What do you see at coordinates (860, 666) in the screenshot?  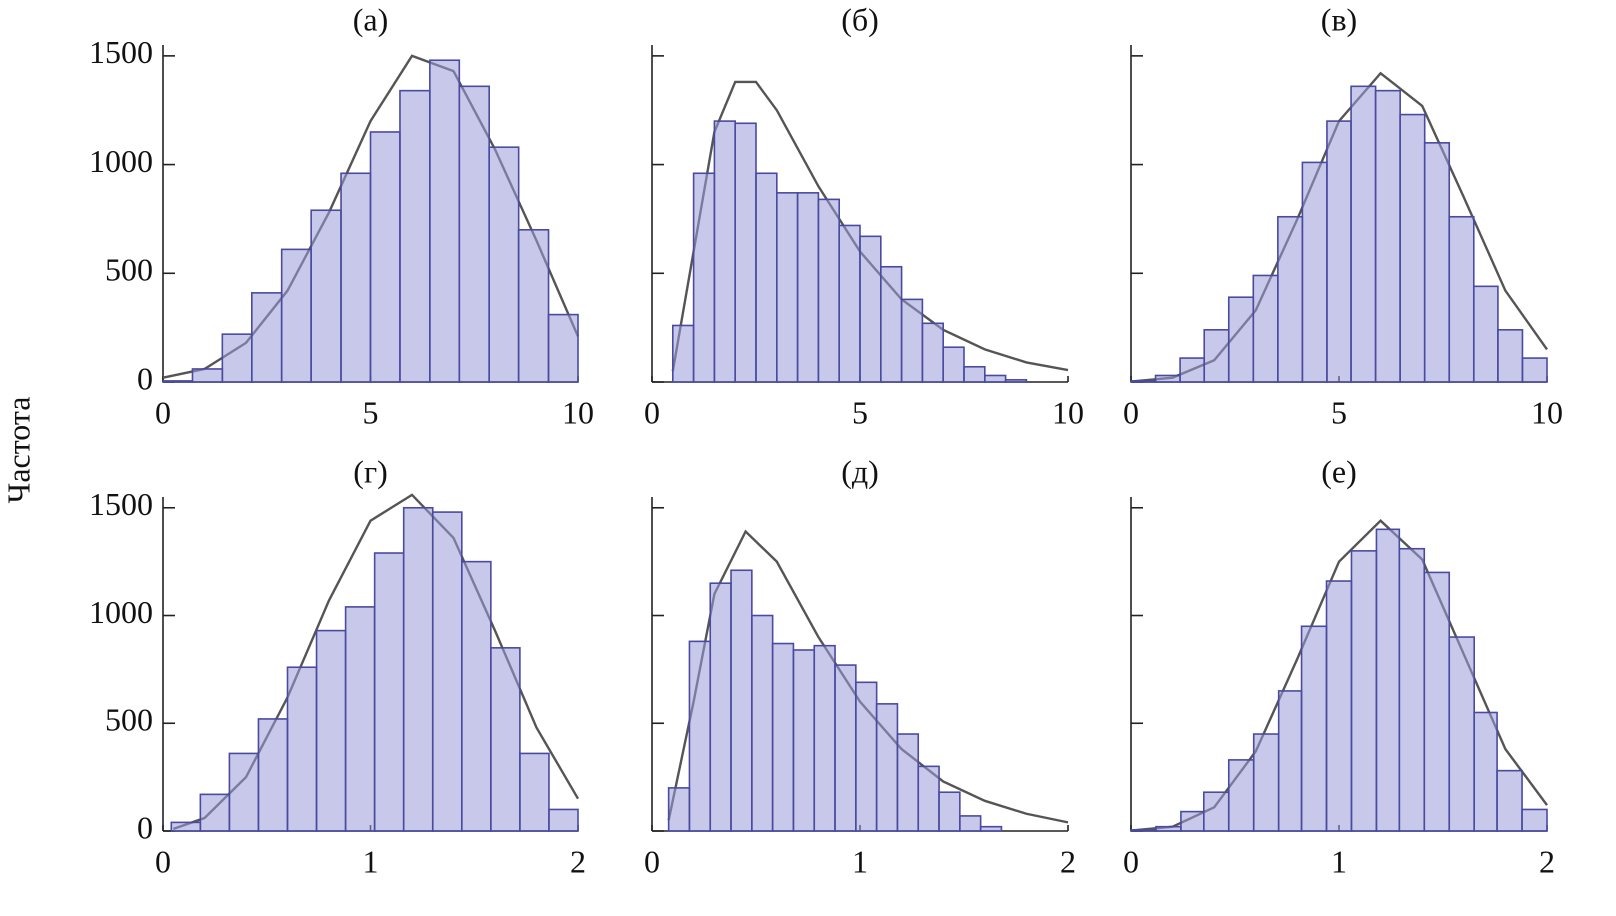 I see `panel: (д) 0 1 2` at bounding box center [860, 666].